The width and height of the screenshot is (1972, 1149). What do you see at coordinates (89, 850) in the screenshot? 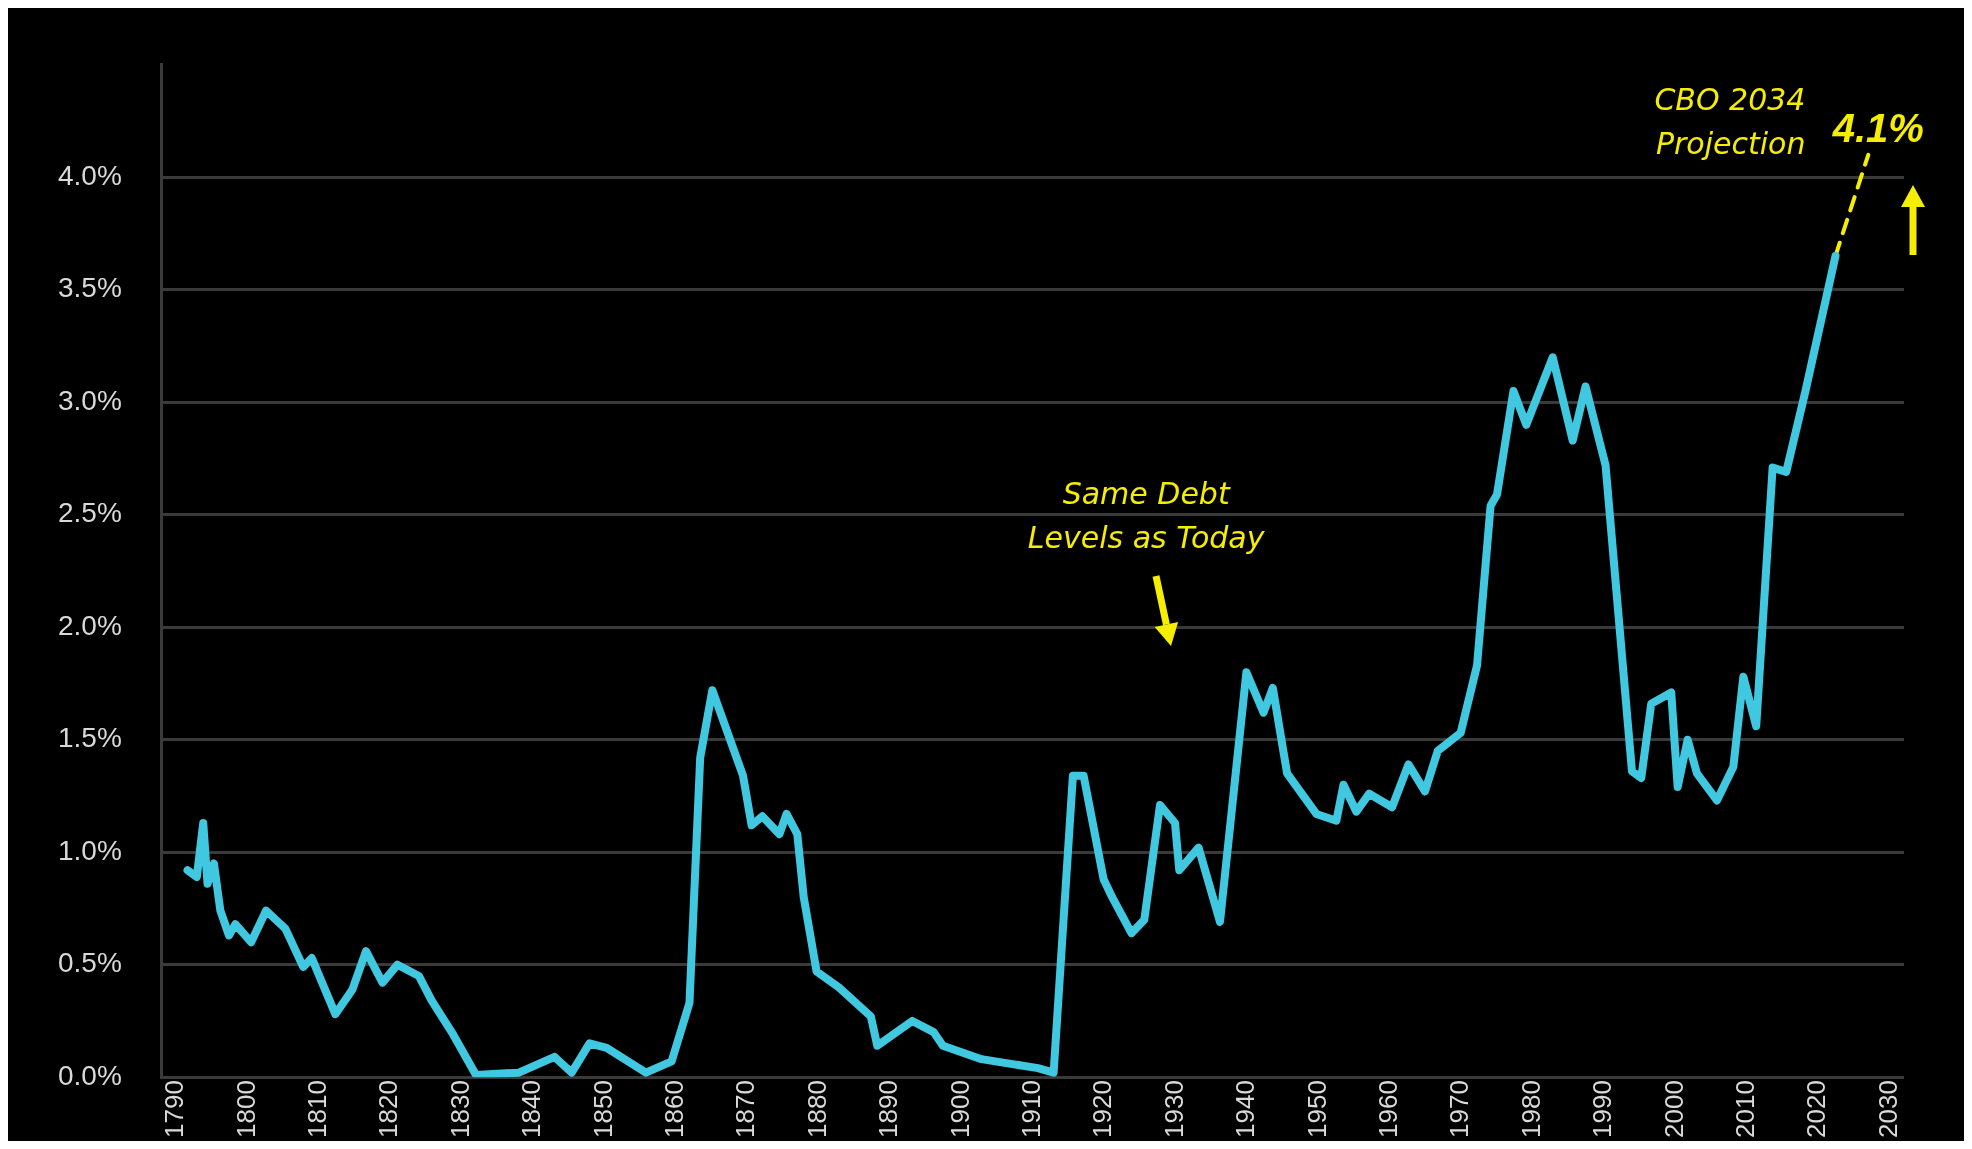
I see `y-tick-label: 1.0%` at bounding box center [89, 850].